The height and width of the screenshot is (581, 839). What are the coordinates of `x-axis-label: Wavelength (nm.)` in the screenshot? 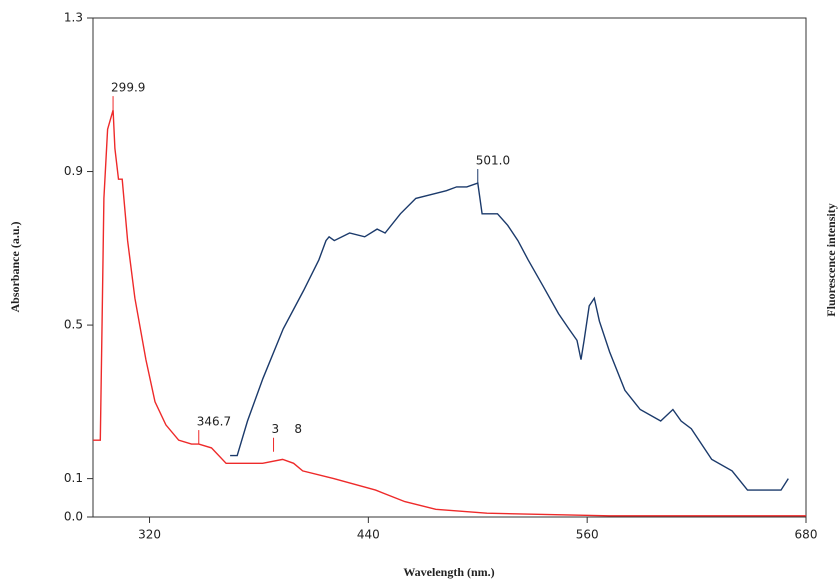 It's located at (448, 572).